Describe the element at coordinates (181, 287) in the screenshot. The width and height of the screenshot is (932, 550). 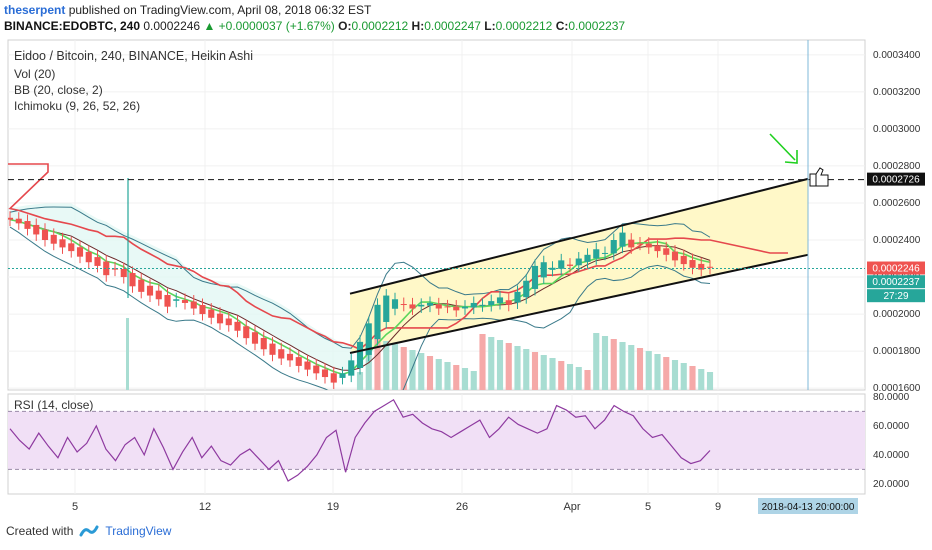
I see `ichimoku-cloud-left` at that location.